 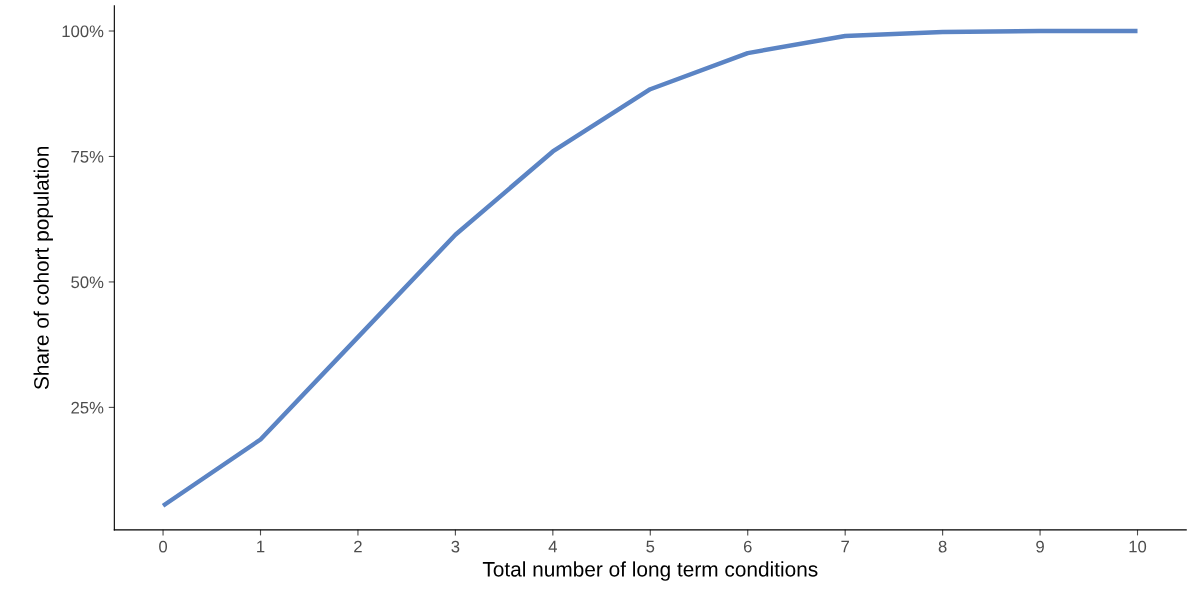 I want to click on x-tick-label: 6, so click(x=747, y=546).